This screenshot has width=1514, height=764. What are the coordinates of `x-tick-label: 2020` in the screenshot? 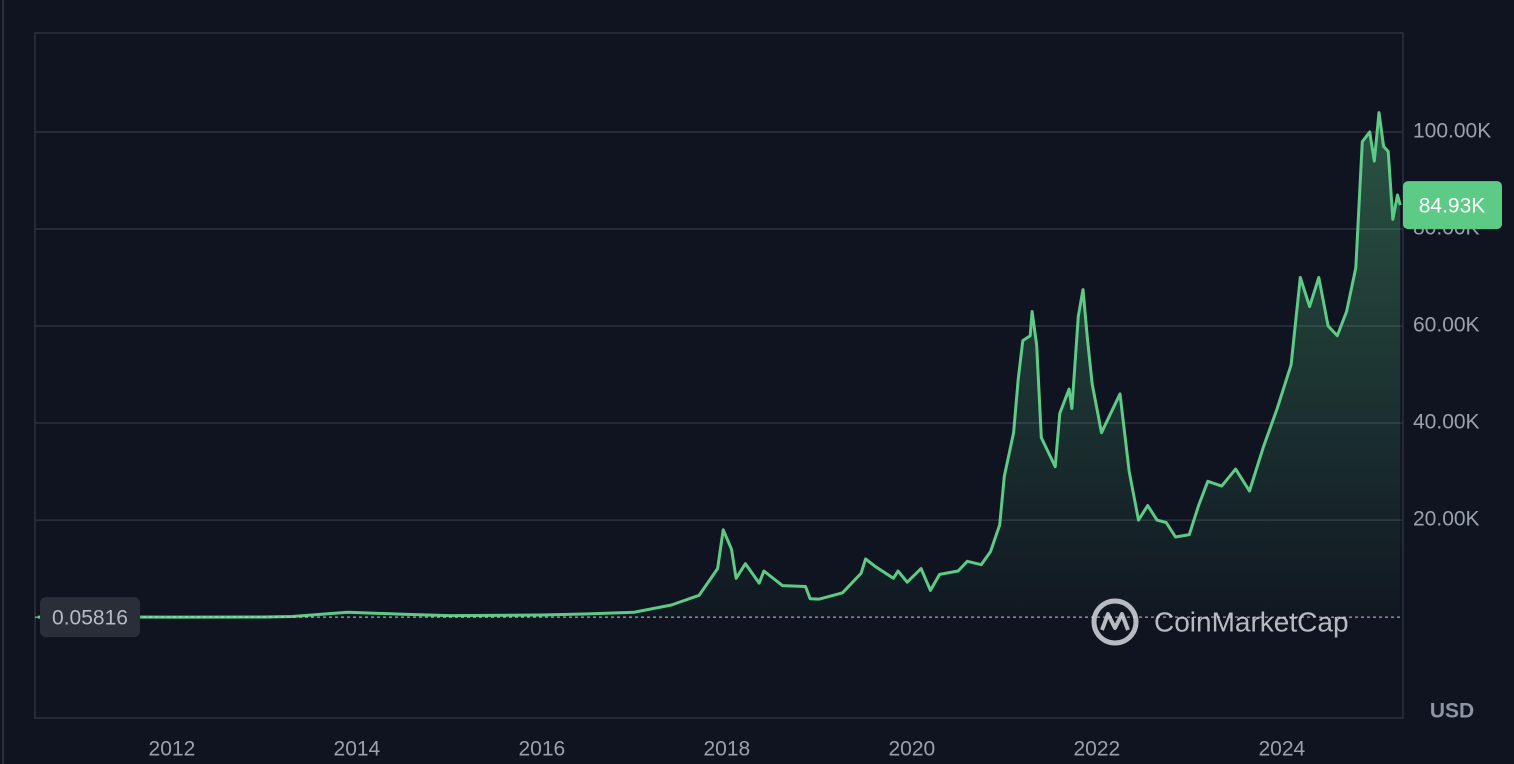 It's located at (911, 749).